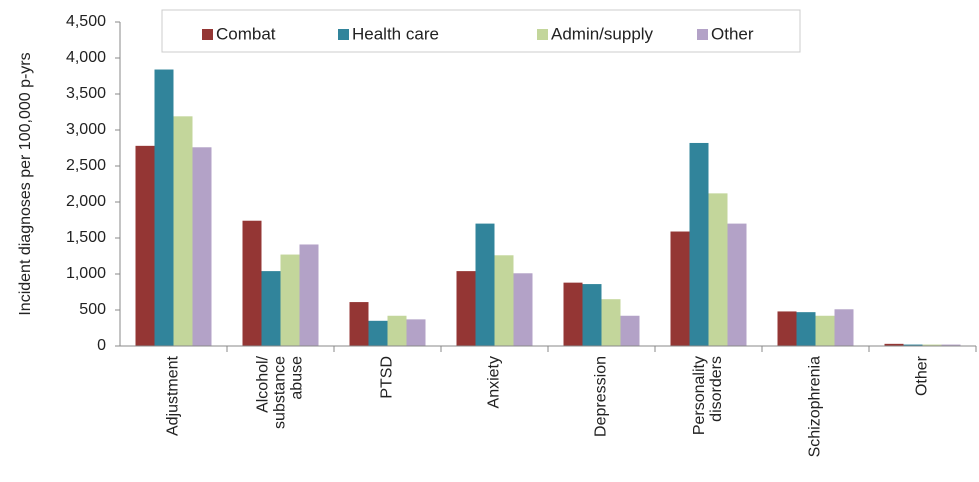  Describe the element at coordinates (92, 309) in the screenshot. I see `y-tick-label: 500` at that location.